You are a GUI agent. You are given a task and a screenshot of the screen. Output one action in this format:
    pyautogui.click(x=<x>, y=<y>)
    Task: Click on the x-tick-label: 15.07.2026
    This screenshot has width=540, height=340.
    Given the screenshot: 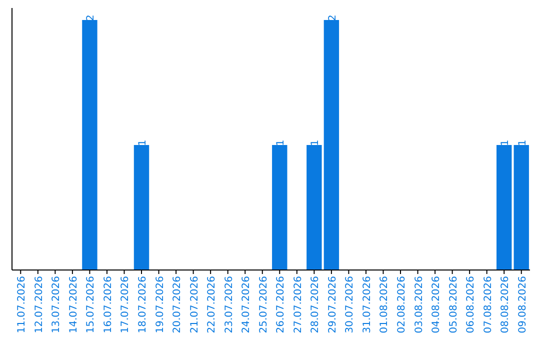 What is the action you would take?
    pyautogui.click(x=91, y=305)
    